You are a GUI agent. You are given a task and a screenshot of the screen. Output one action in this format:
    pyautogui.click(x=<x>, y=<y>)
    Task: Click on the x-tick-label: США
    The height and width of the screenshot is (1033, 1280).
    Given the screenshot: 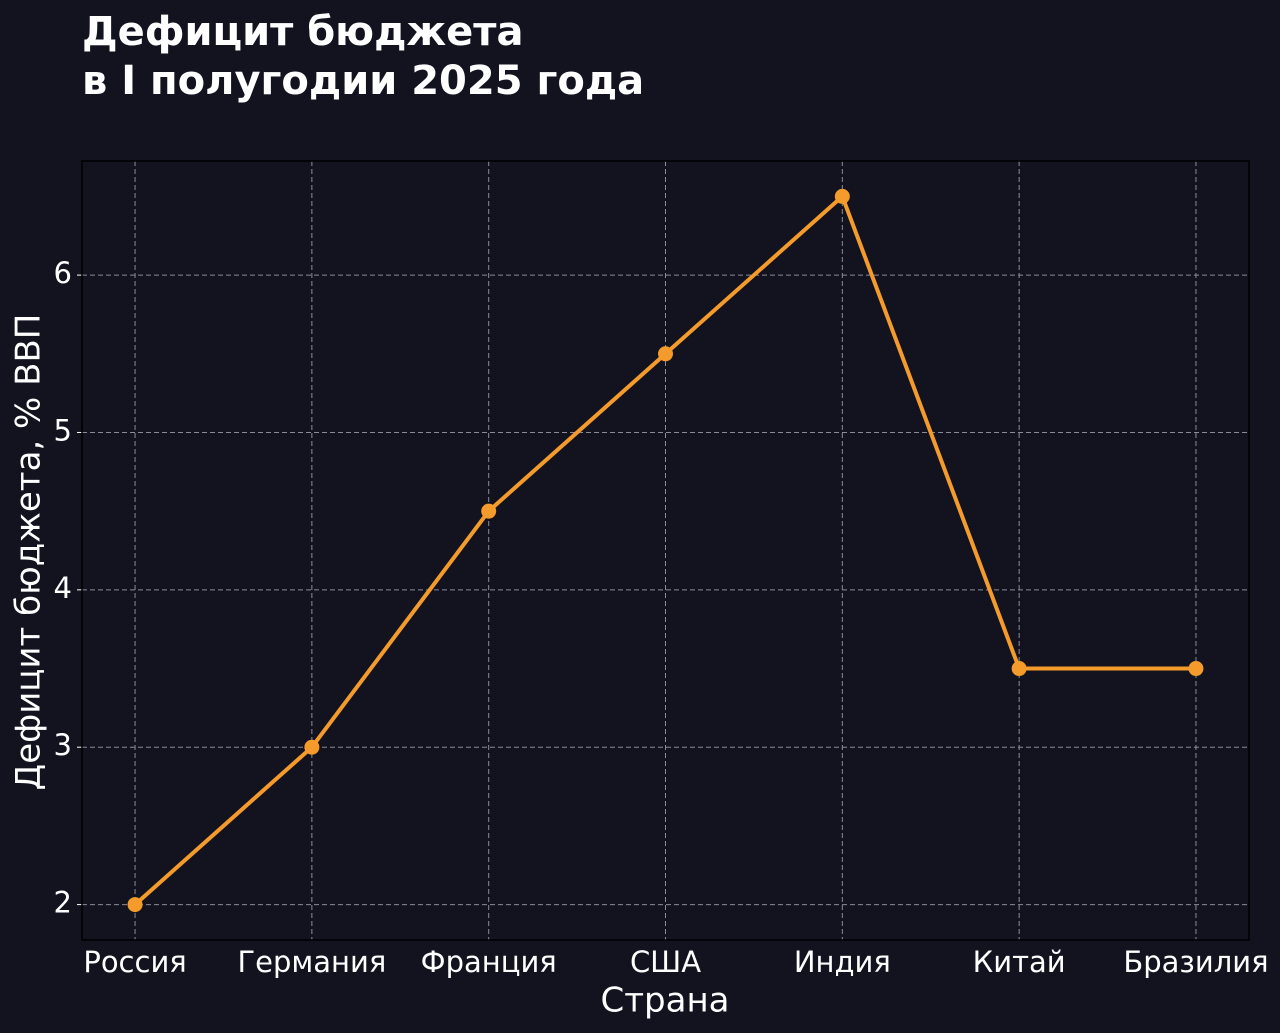 What is the action you would take?
    pyautogui.click(x=665, y=962)
    